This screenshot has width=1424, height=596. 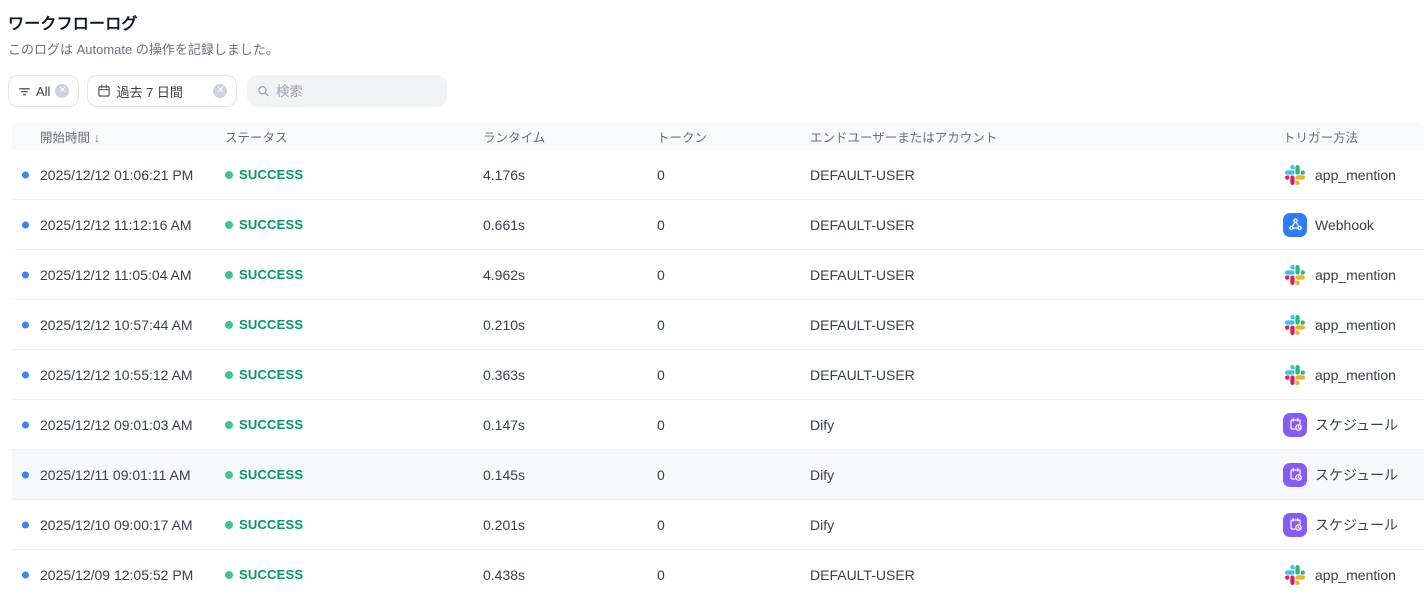 I want to click on runtime-value: 0.438s, so click(x=504, y=574).